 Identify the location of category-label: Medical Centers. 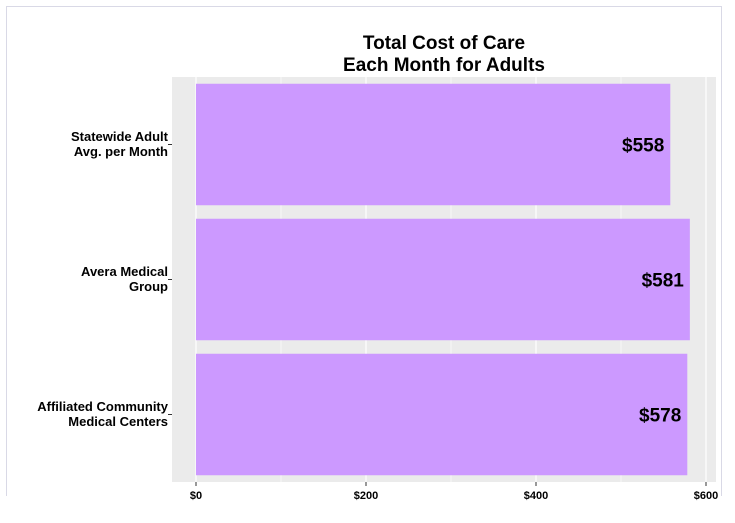
(118, 421).